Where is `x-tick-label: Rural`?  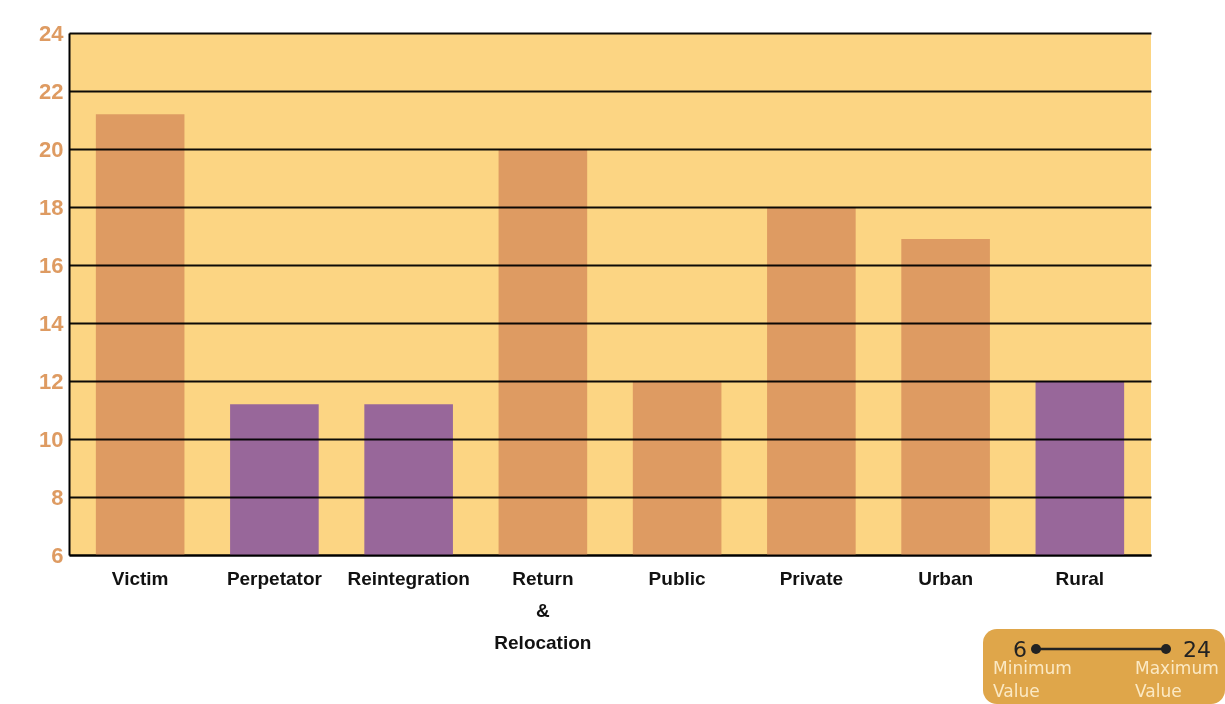 x-tick-label: Rural is located at coordinates (1080, 578).